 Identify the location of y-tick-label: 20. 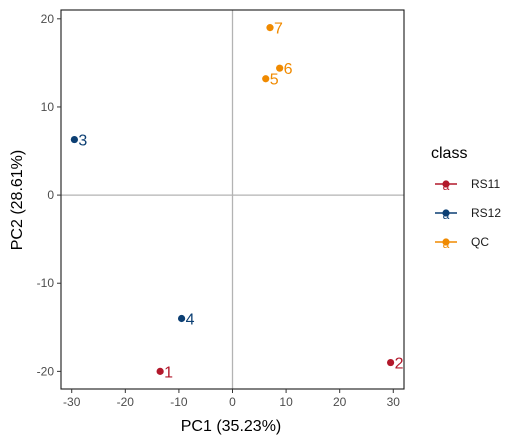
(48, 19).